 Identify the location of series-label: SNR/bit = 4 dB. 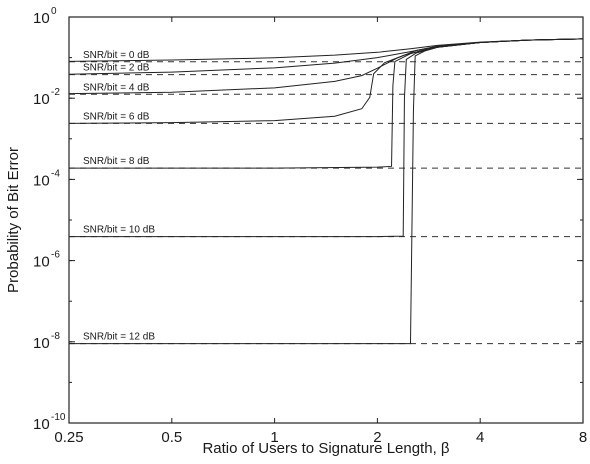
(116, 87).